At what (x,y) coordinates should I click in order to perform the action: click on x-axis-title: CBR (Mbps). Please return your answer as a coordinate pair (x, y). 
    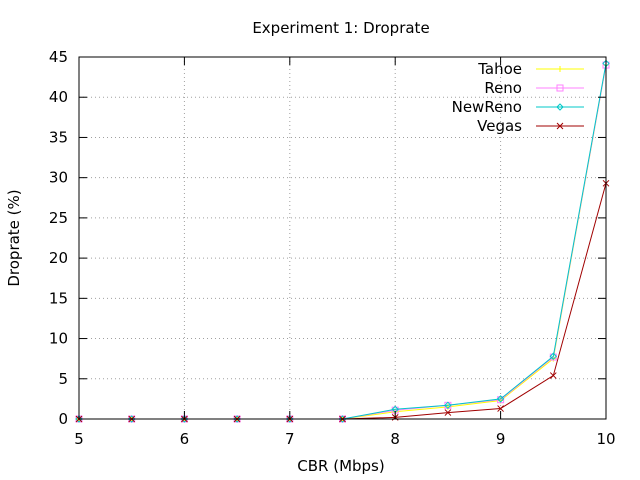
    Looking at the image, I should click on (340, 466).